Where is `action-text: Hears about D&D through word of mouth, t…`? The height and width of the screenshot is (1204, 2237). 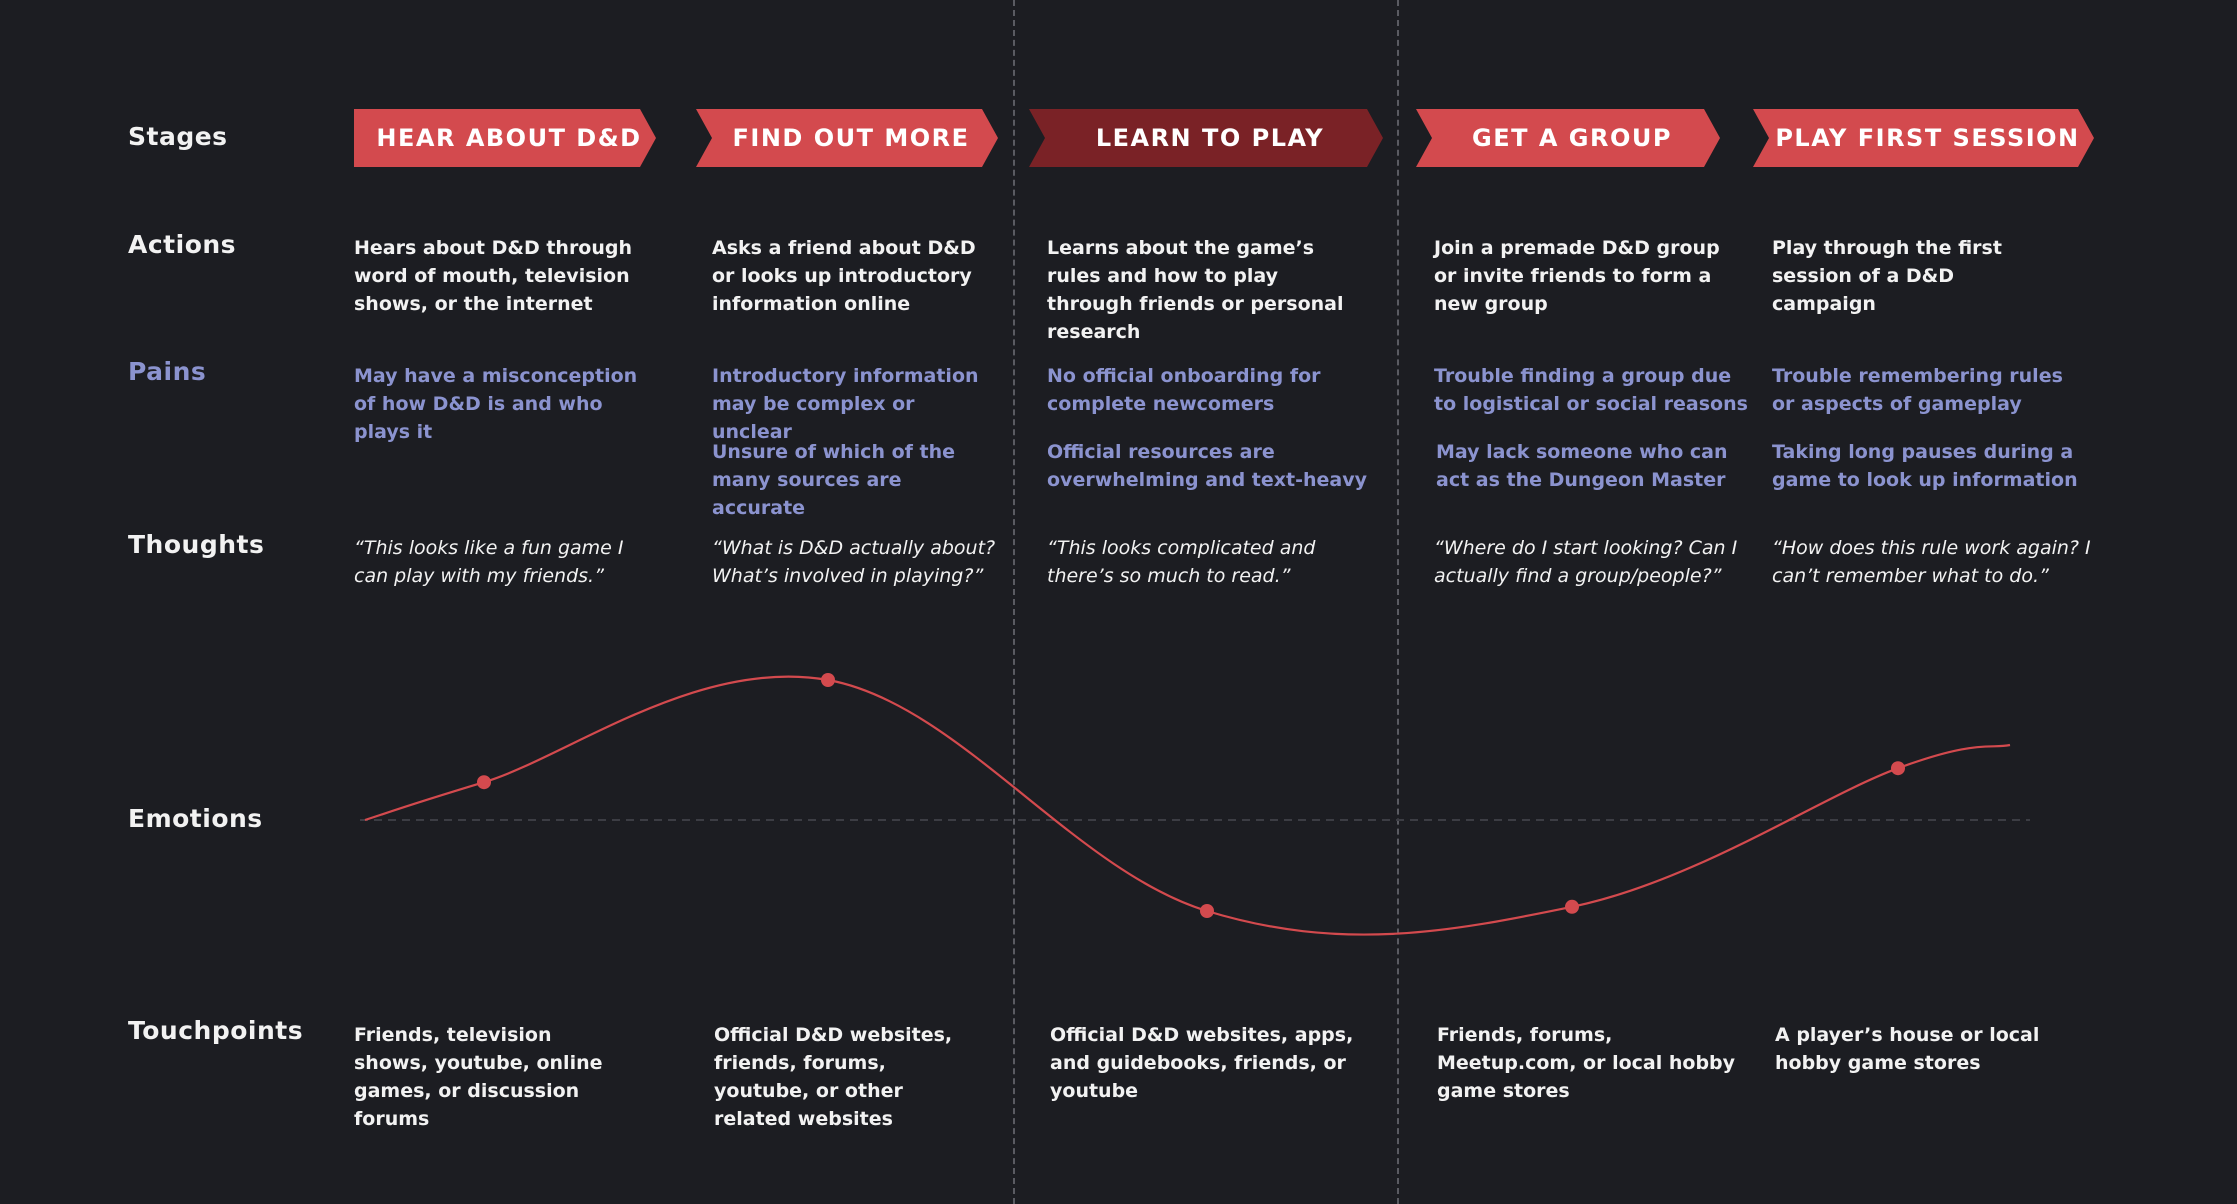 action-text: Hears about D&D through word of mouth, t… is located at coordinates (493, 276).